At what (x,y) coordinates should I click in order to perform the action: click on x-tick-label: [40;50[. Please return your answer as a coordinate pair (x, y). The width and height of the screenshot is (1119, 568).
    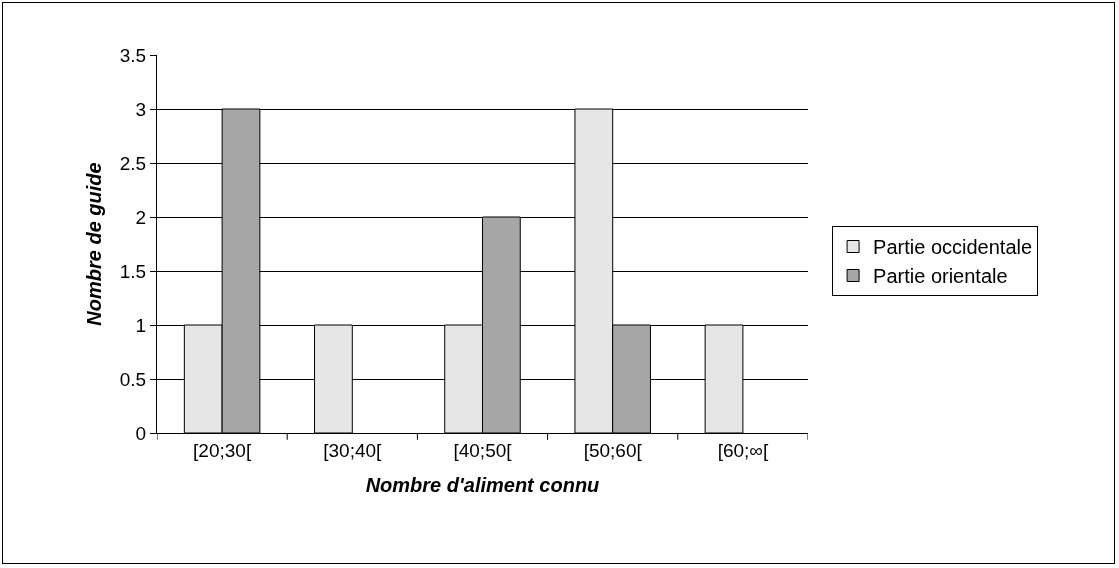
    Looking at the image, I should click on (483, 450).